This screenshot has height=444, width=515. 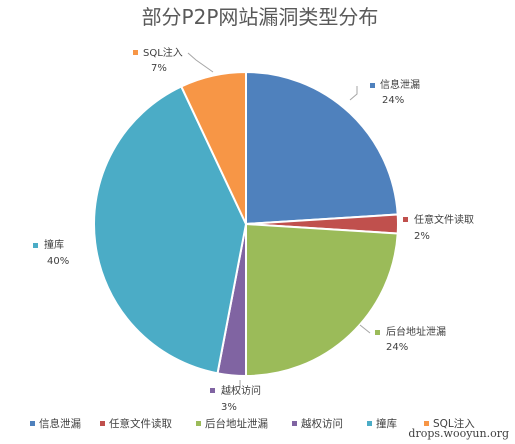 I want to click on legend-label-6: SQL注入, so click(x=454, y=423).